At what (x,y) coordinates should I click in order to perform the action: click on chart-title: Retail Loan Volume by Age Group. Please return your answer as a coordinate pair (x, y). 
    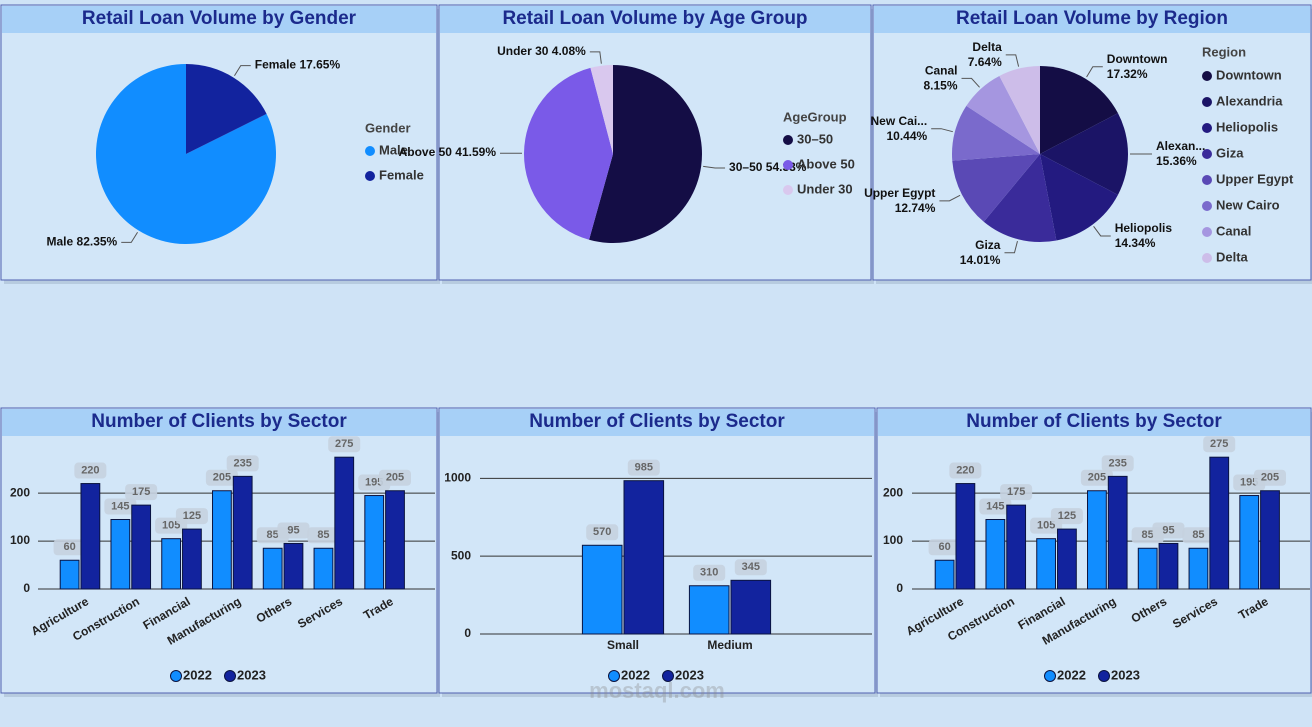
    Looking at the image, I should click on (654, 18).